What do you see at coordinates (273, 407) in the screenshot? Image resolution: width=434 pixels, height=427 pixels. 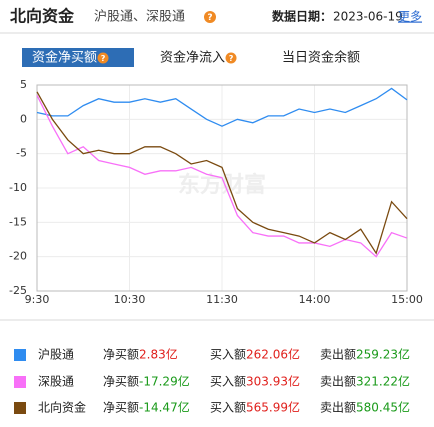 I see `summary-value: 565.99亿` at bounding box center [273, 407].